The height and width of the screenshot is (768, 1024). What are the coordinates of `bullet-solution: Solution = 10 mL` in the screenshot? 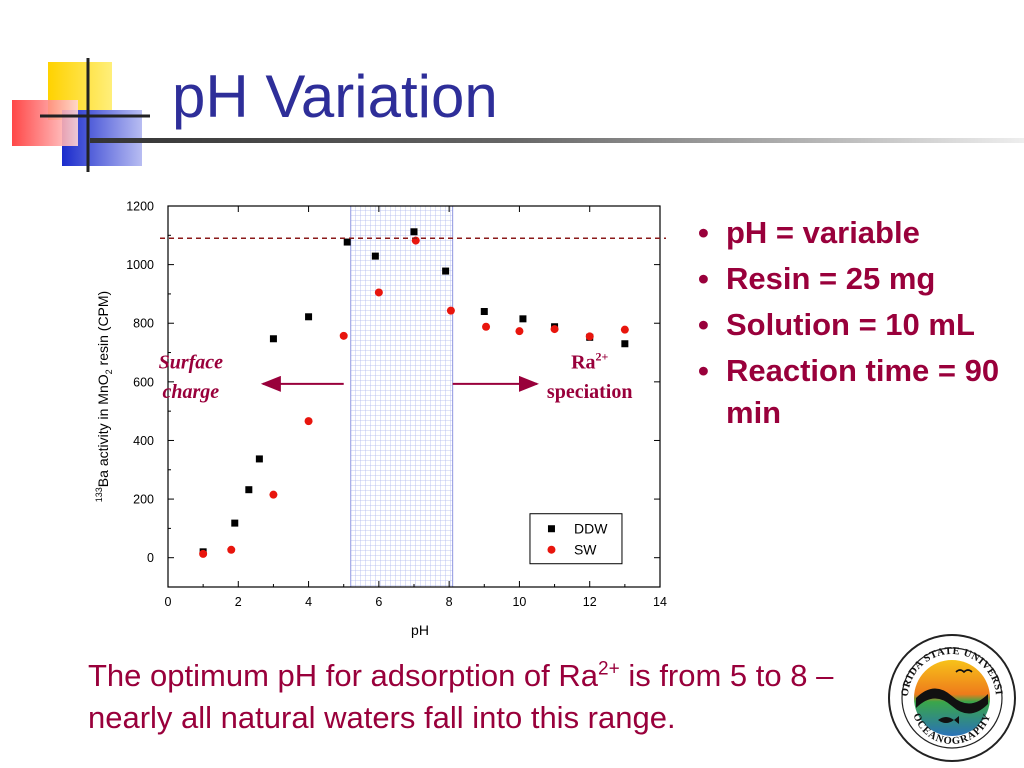 It's located at (856, 325).